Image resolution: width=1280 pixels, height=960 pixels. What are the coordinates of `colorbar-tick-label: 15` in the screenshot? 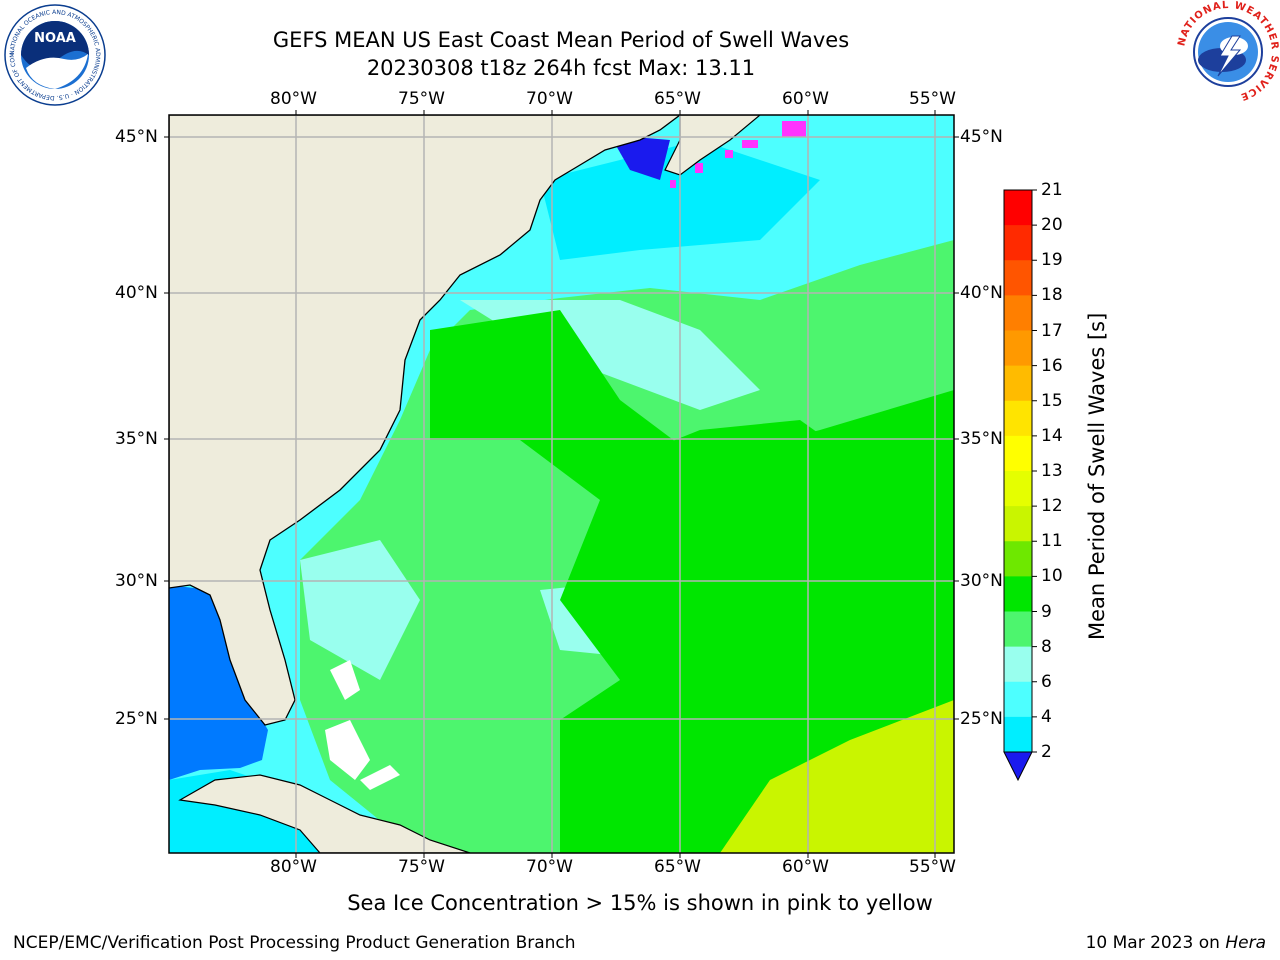 It's located at (1052, 400).